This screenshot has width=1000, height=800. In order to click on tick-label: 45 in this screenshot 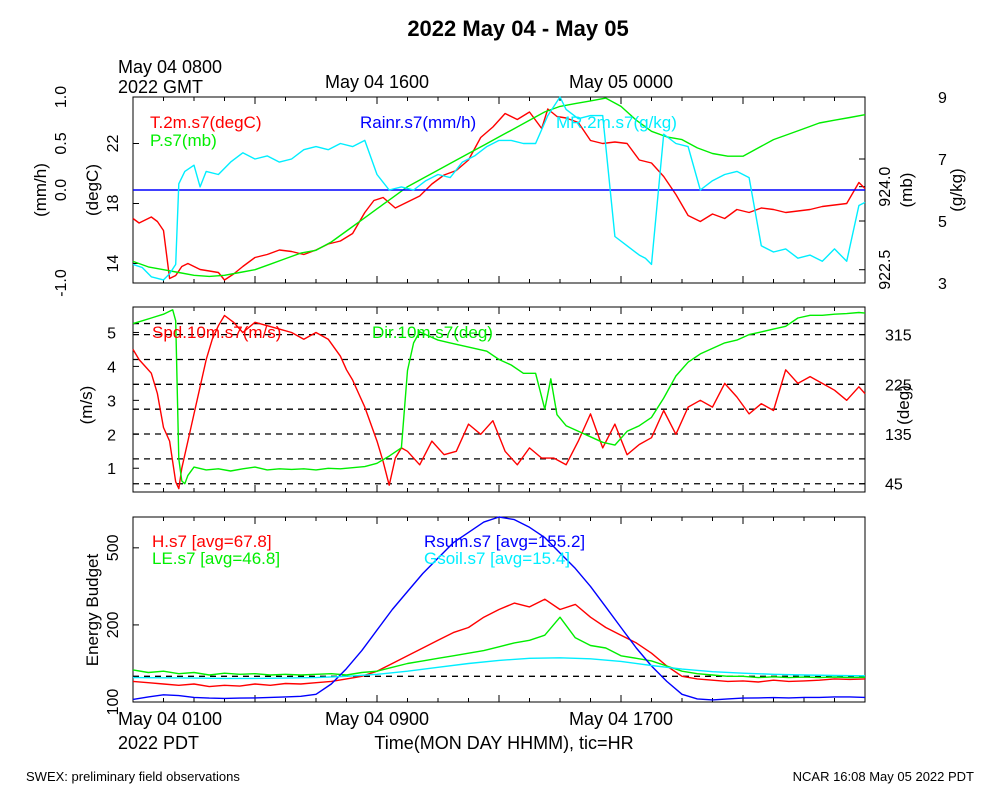, I will do `click(894, 485)`.